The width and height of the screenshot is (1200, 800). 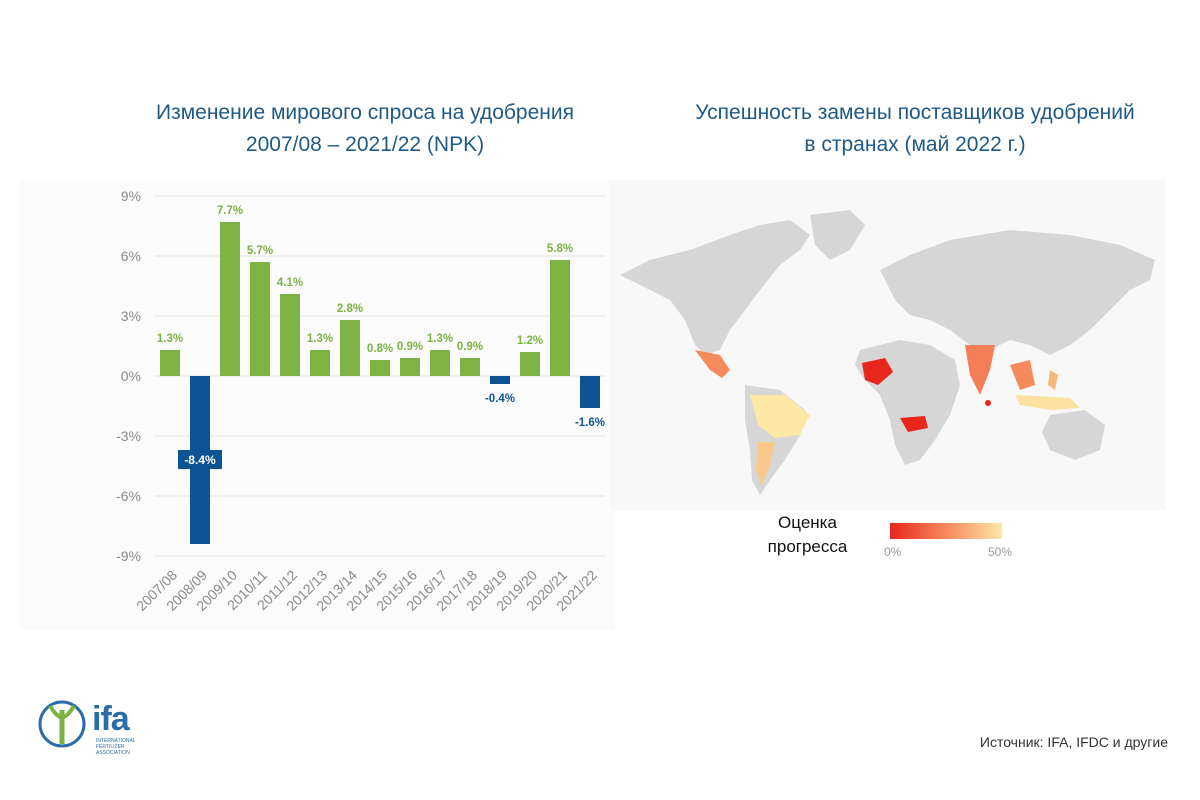 What do you see at coordinates (62, 724) in the screenshot?
I see `ifa-logo-icon` at bounding box center [62, 724].